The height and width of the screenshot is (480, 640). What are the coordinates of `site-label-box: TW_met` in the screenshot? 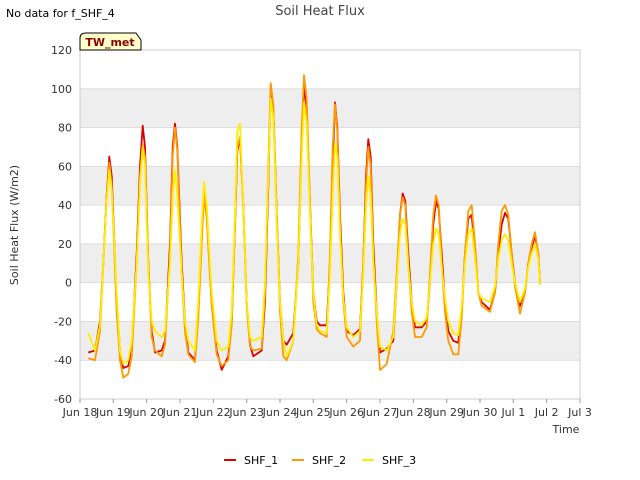 It's located at (110, 41).